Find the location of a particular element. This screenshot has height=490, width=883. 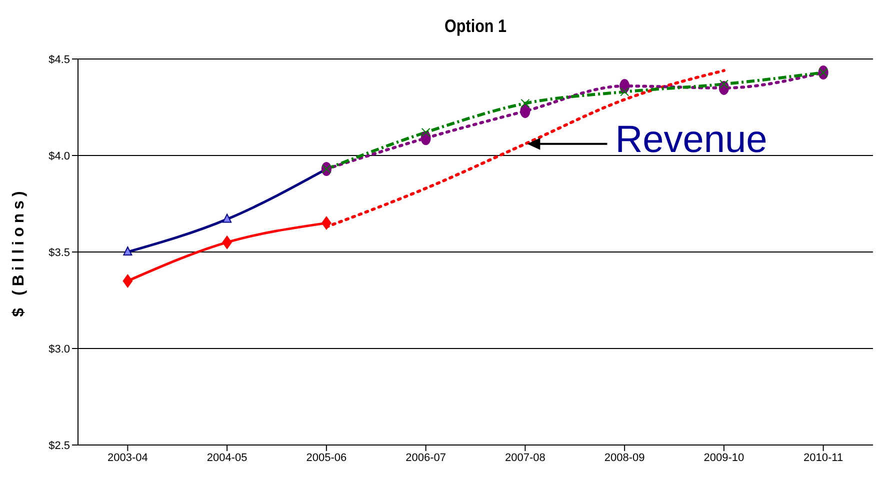

y-tick-label: $4.0 is located at coordinates (59, 156).